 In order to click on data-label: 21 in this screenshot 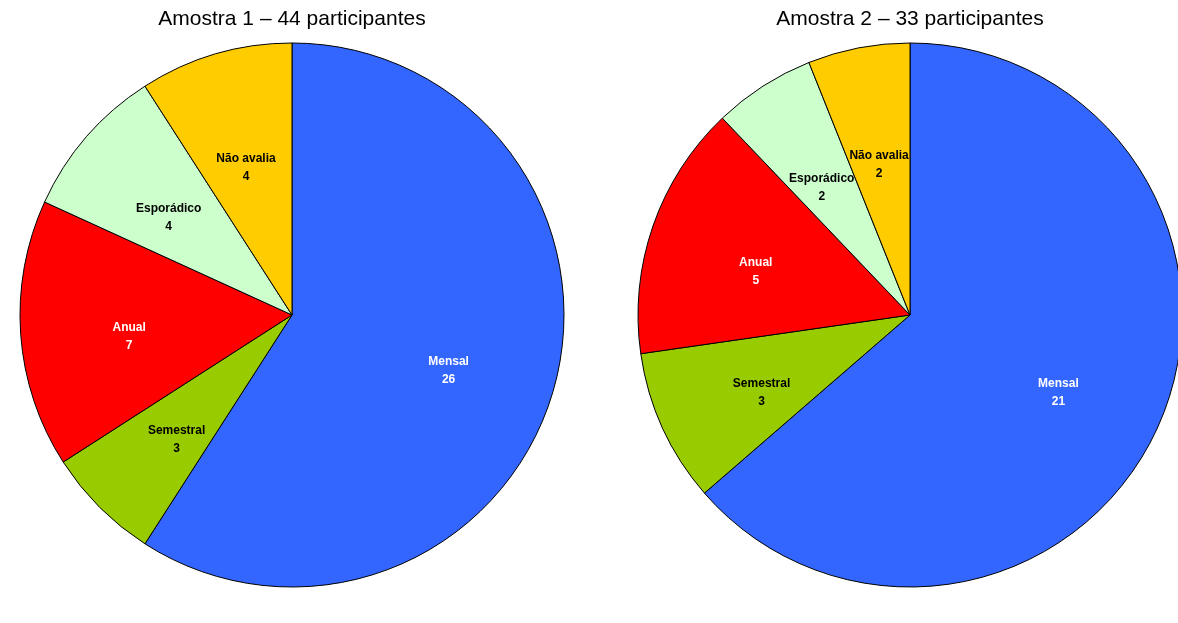, I will do `click(1058, 400)`.